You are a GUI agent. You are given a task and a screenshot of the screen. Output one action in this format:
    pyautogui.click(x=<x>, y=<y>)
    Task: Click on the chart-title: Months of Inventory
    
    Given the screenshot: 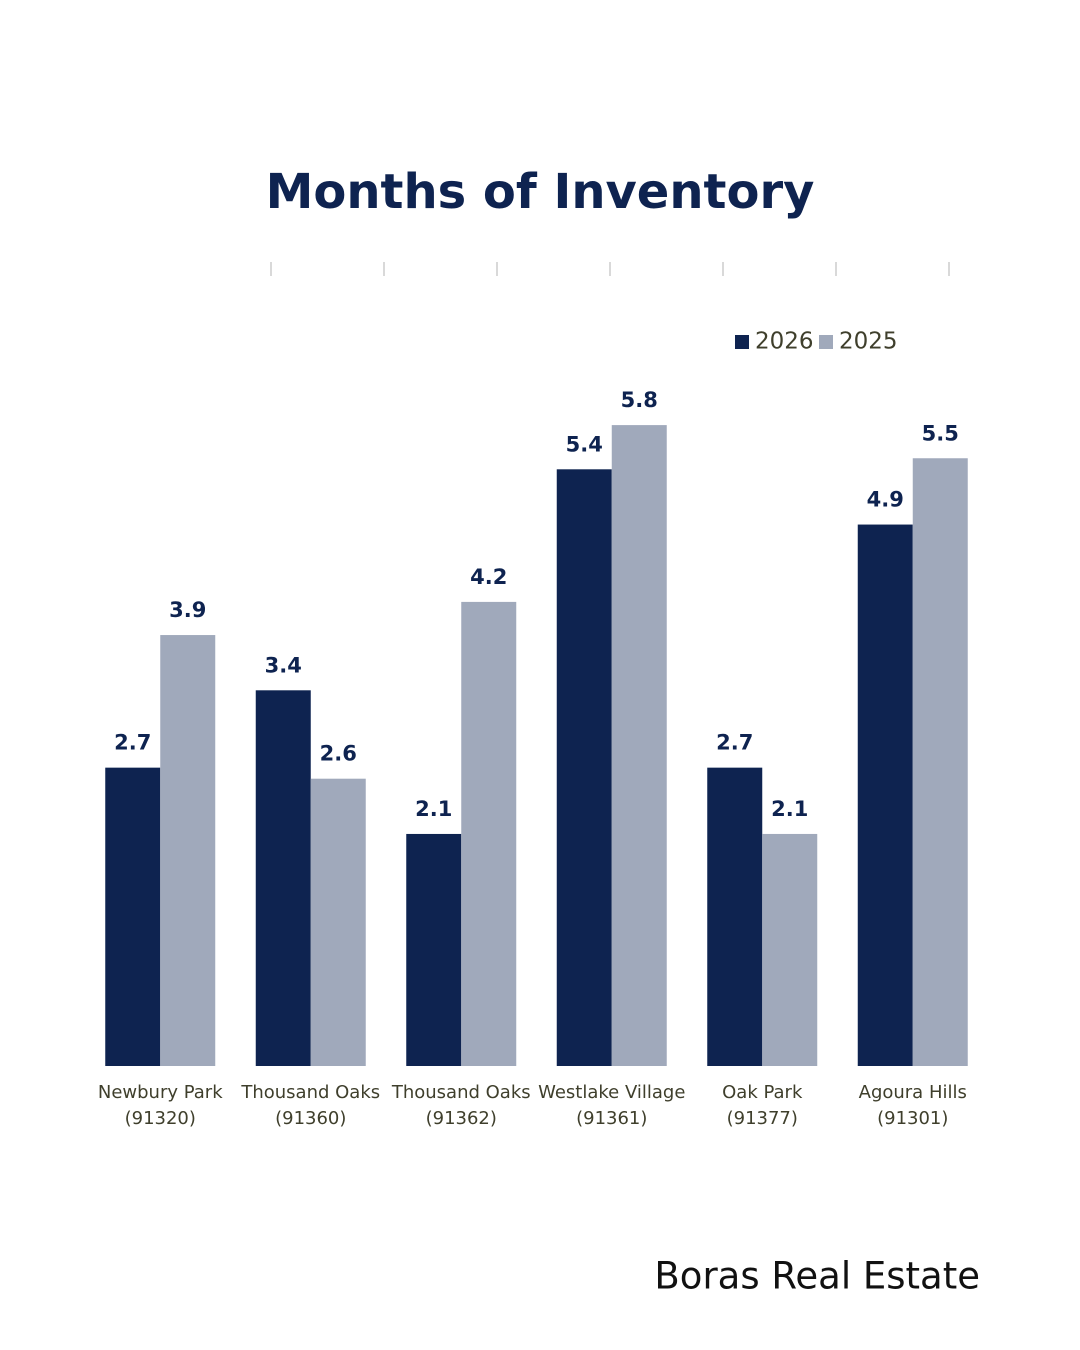 What is the action you would take?
    pyautogui.click(x=540, y=192)
    